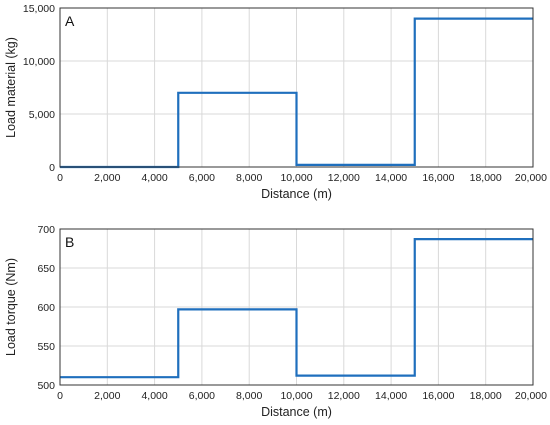  I want to click on panel-b-x-tick-label: 6,000, so click(202, 396).